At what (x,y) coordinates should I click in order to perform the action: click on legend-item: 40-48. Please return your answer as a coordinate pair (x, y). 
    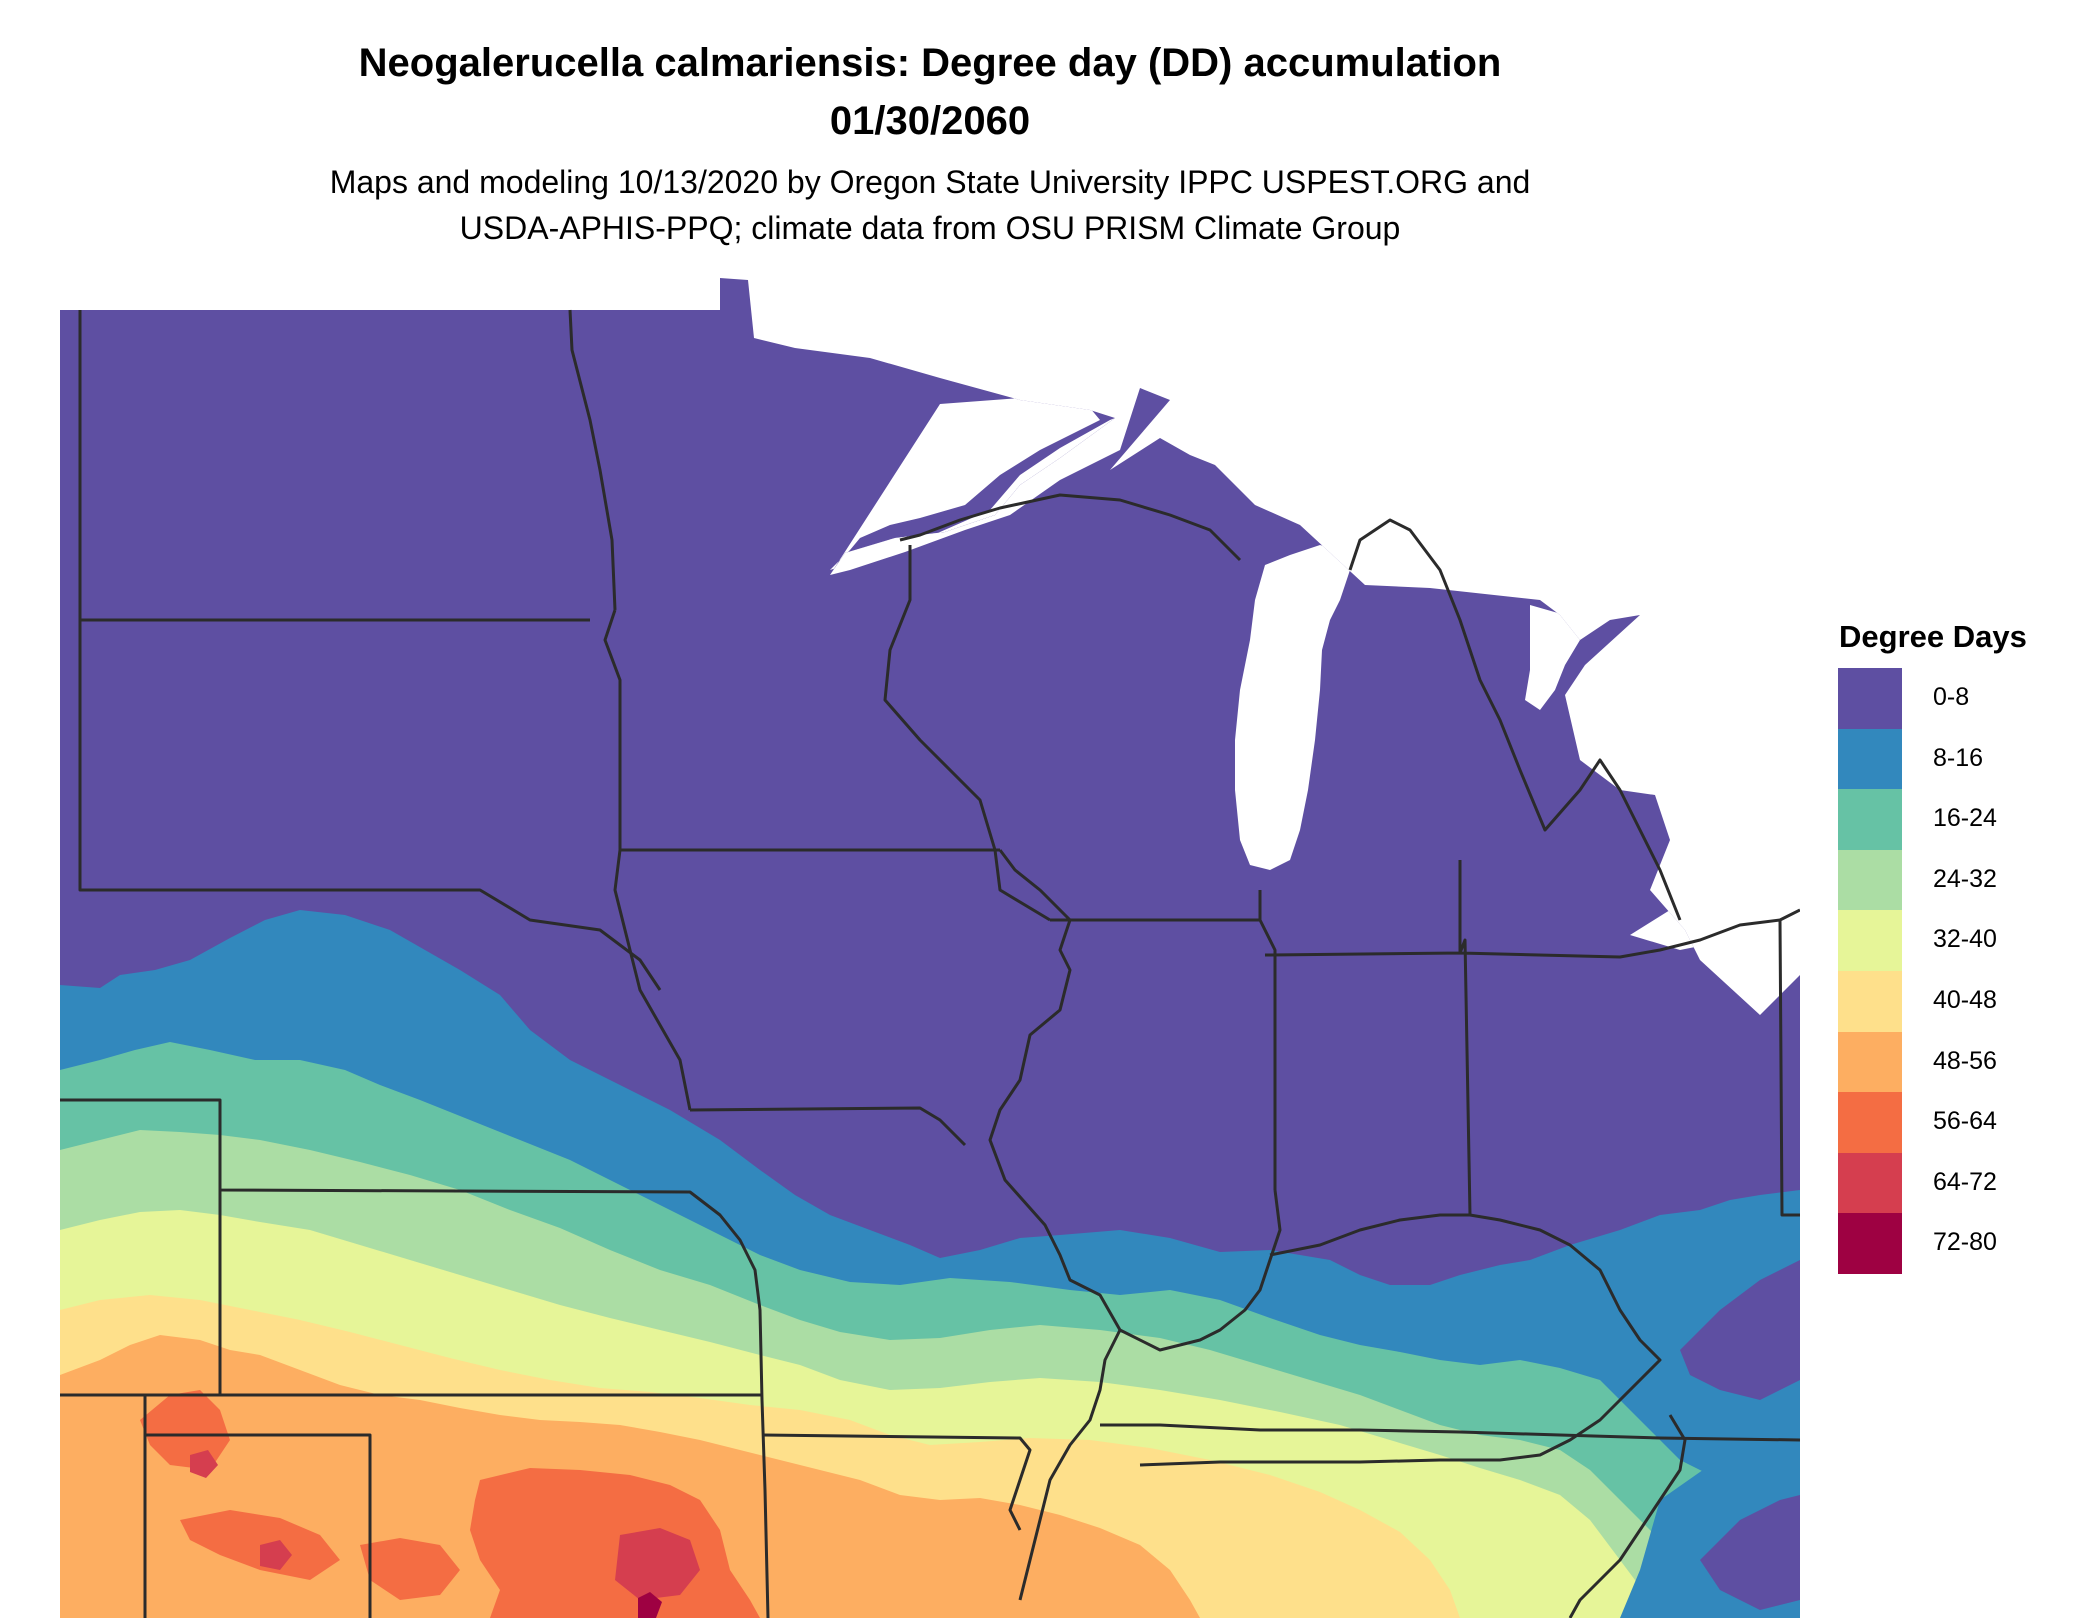
    Looking at the image, I should click on (1963, 1001).